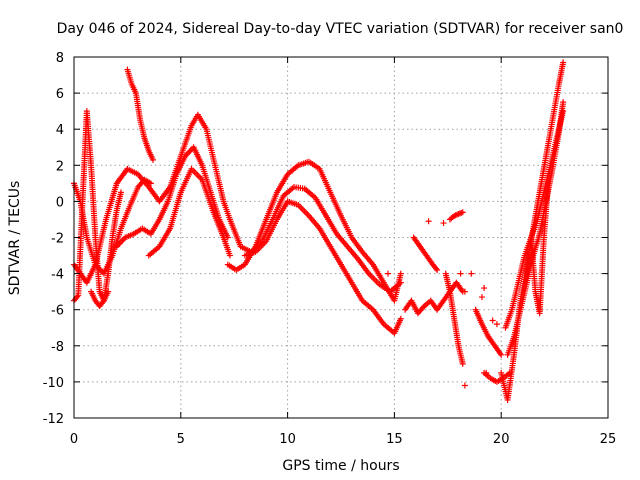 This screenshot has height=480, width=640. I want to click on y-tick-label: 8, so click(60, 58).